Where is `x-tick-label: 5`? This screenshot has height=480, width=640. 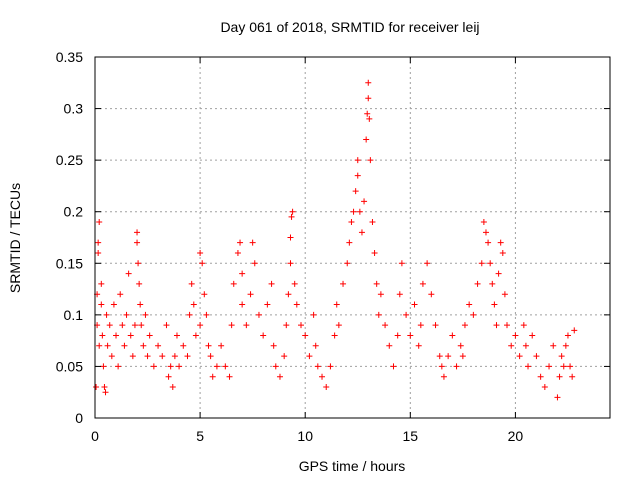
x-tick-label: 5 is located at coordinates (200, 436).